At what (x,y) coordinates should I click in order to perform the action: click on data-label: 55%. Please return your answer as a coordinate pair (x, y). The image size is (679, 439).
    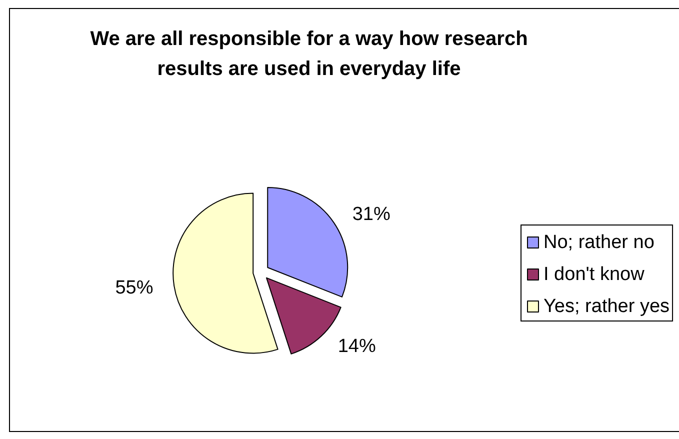
    Looking at the image, I should click on (134, 287).